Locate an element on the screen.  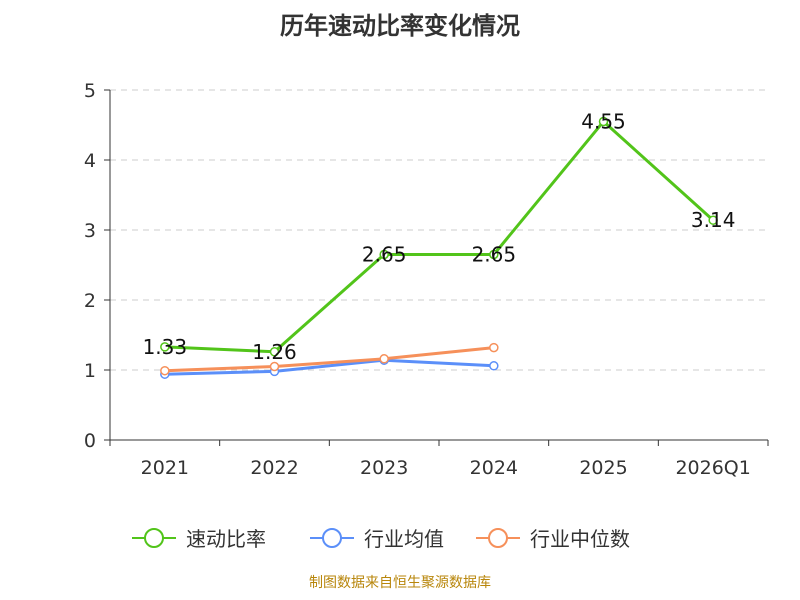
legend: 速动比率 行业均值 行业中位数 is located at coordinates (381, 539).